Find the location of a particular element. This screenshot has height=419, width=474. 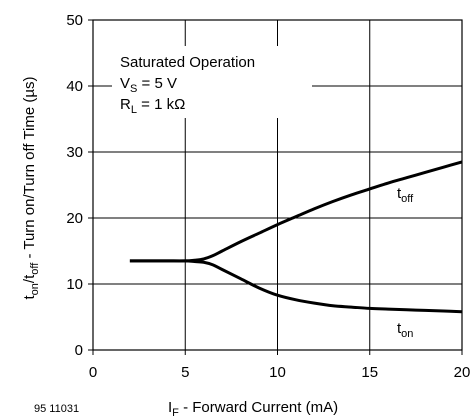

annotation-background is located at coordinates (212, 82).